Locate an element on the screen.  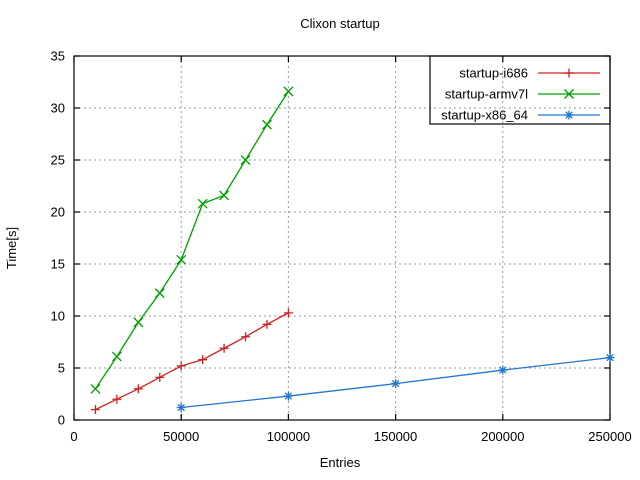
y-tick-label: 25 is located at coordinates (58, 160).